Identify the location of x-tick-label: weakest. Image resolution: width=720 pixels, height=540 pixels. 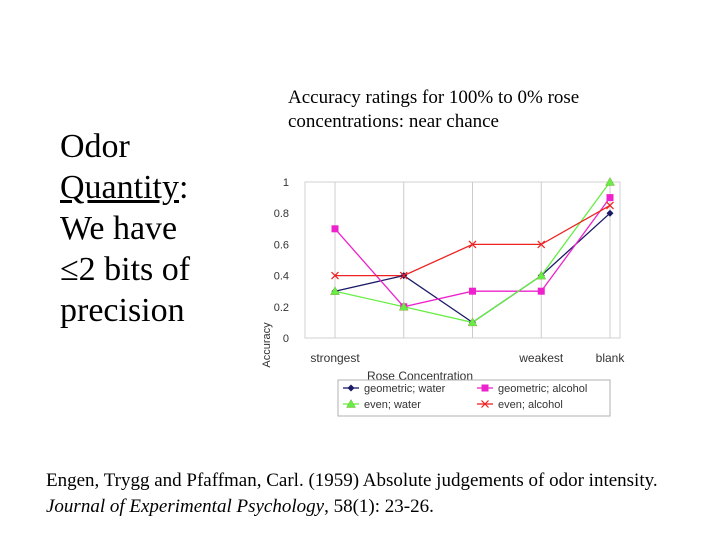
(541, 358).